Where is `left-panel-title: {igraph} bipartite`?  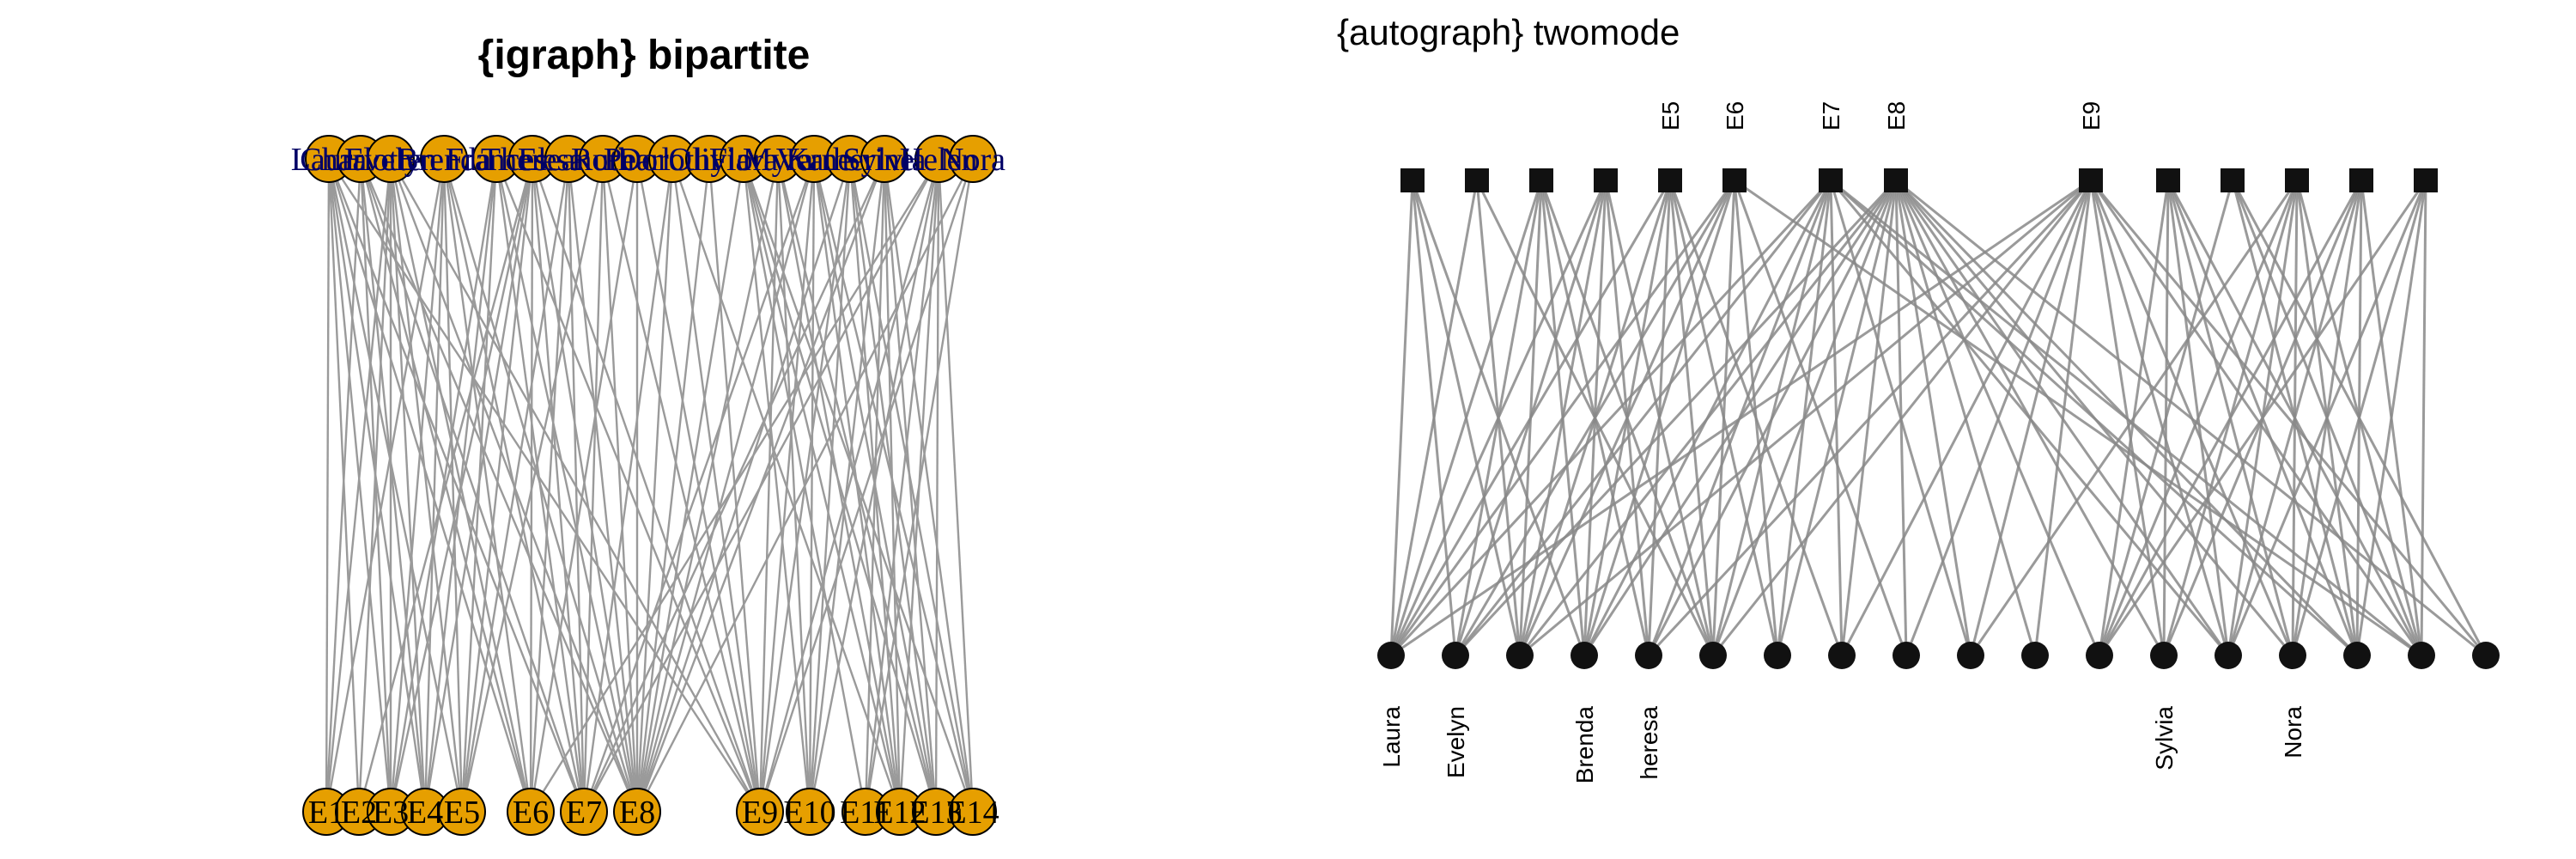 left-panel-title: {igraph} bipartite is located at coordinates (644, 56).